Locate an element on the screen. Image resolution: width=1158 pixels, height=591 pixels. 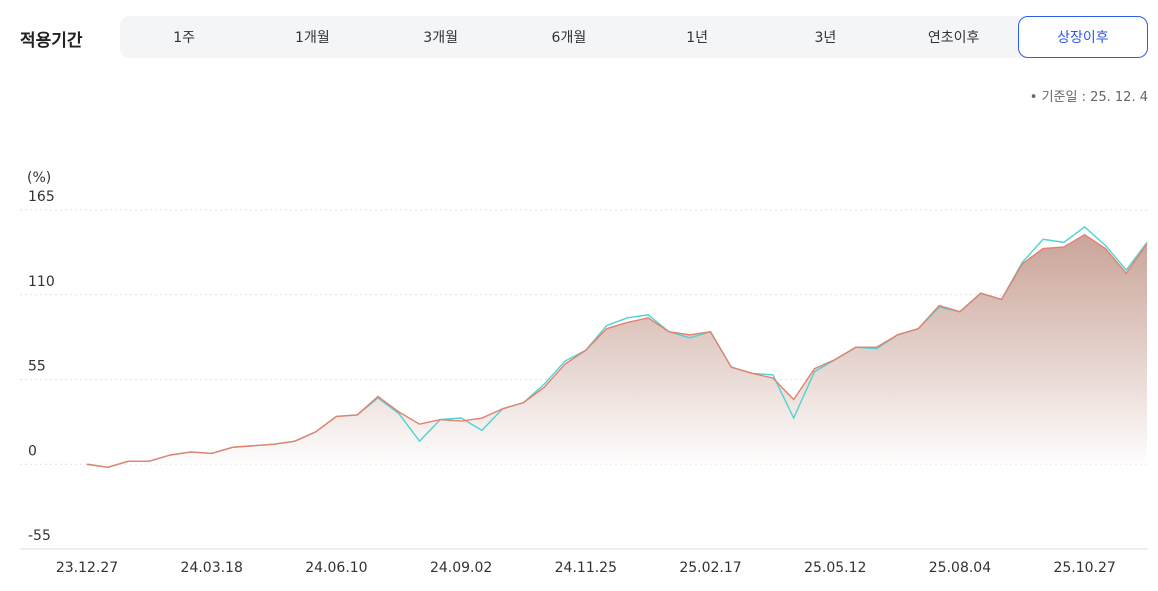
y-unit: (%) is located at coordinates (39, 178).